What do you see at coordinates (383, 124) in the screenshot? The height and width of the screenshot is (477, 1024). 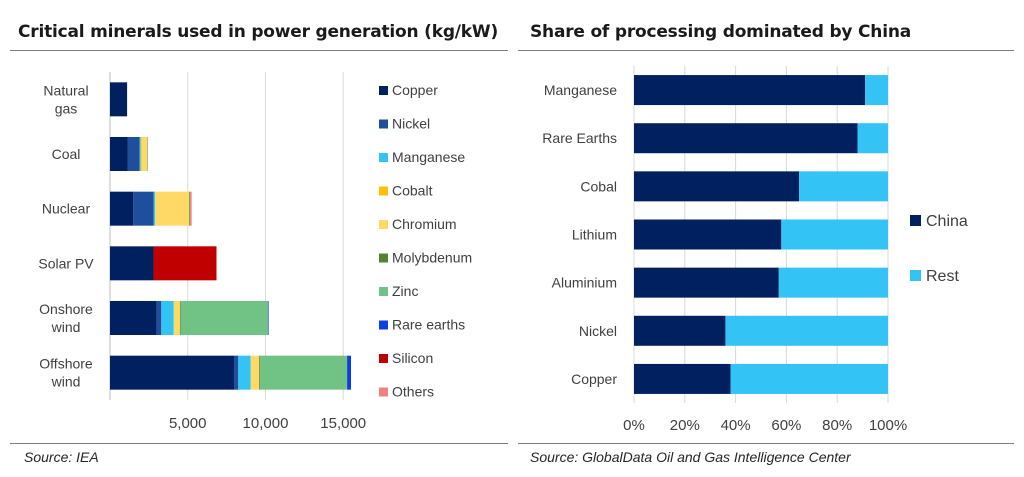 I see `legend-swatch-nickel` at bounding box center [383, 124].